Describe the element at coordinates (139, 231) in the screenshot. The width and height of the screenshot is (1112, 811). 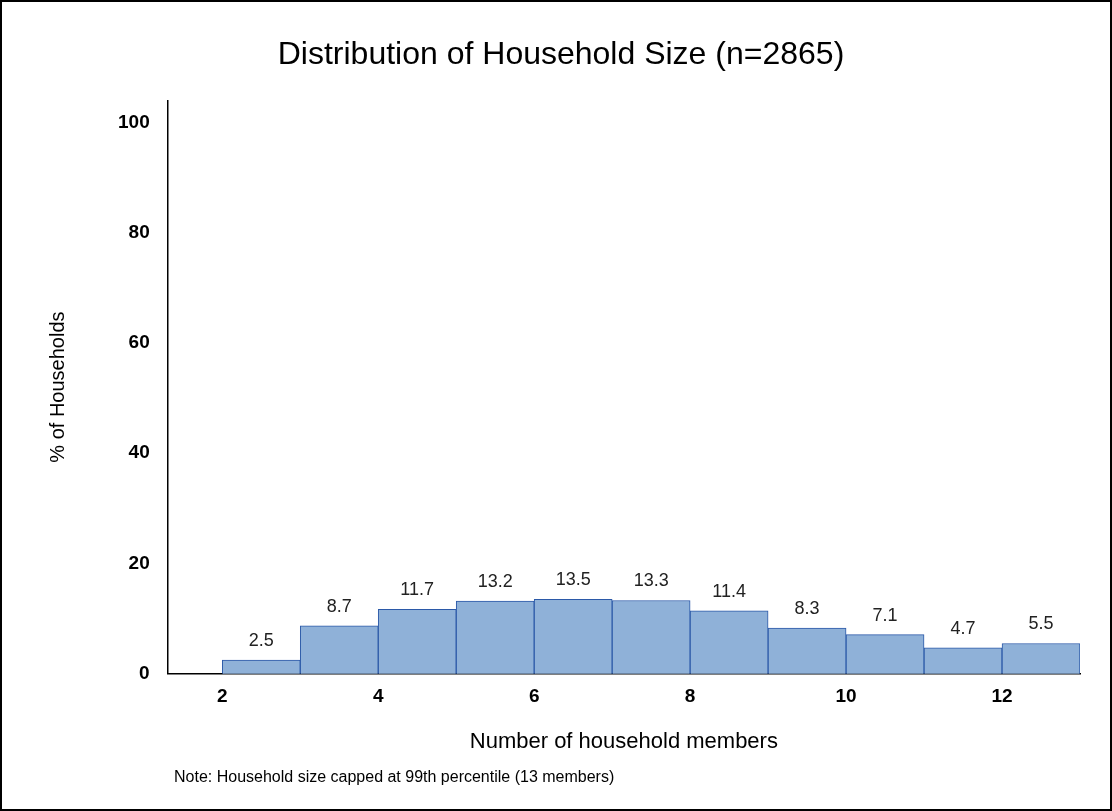
I see `y-tick-label: 80` at that location.